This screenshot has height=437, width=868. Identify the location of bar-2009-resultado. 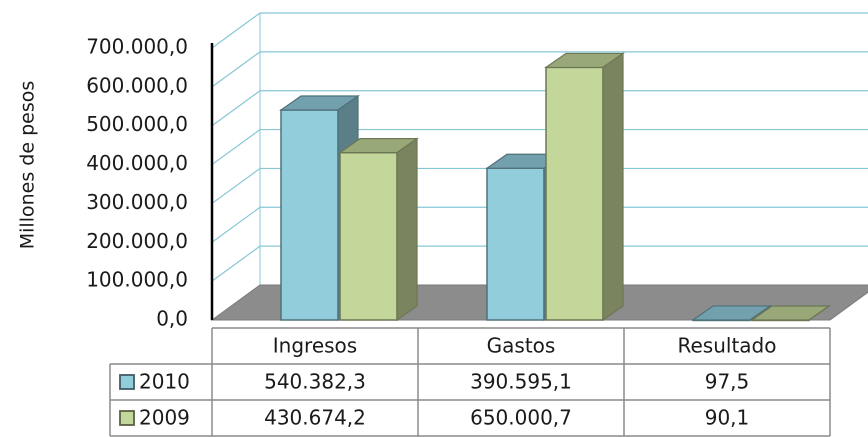
(790, 313).